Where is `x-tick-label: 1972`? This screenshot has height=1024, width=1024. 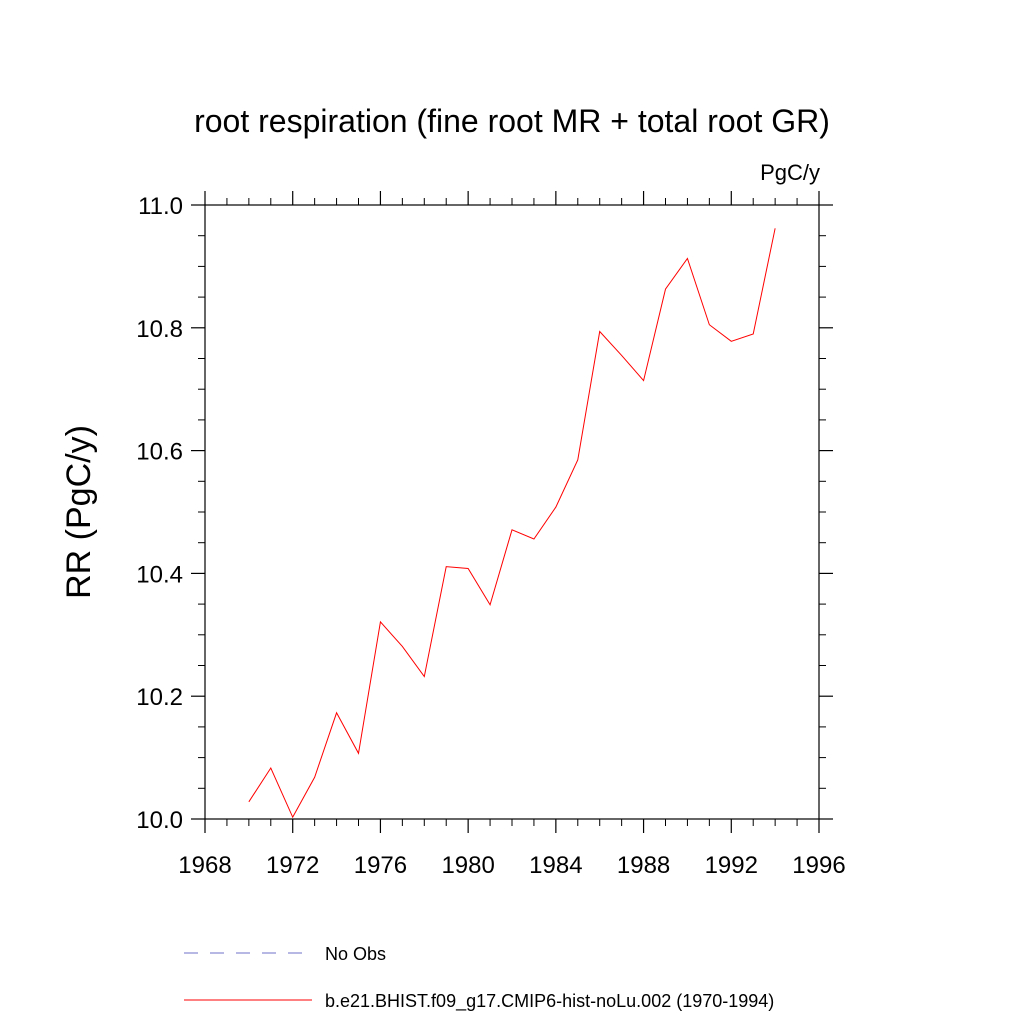
x-tick-label: 1972 is located at coordinates (292, 865).